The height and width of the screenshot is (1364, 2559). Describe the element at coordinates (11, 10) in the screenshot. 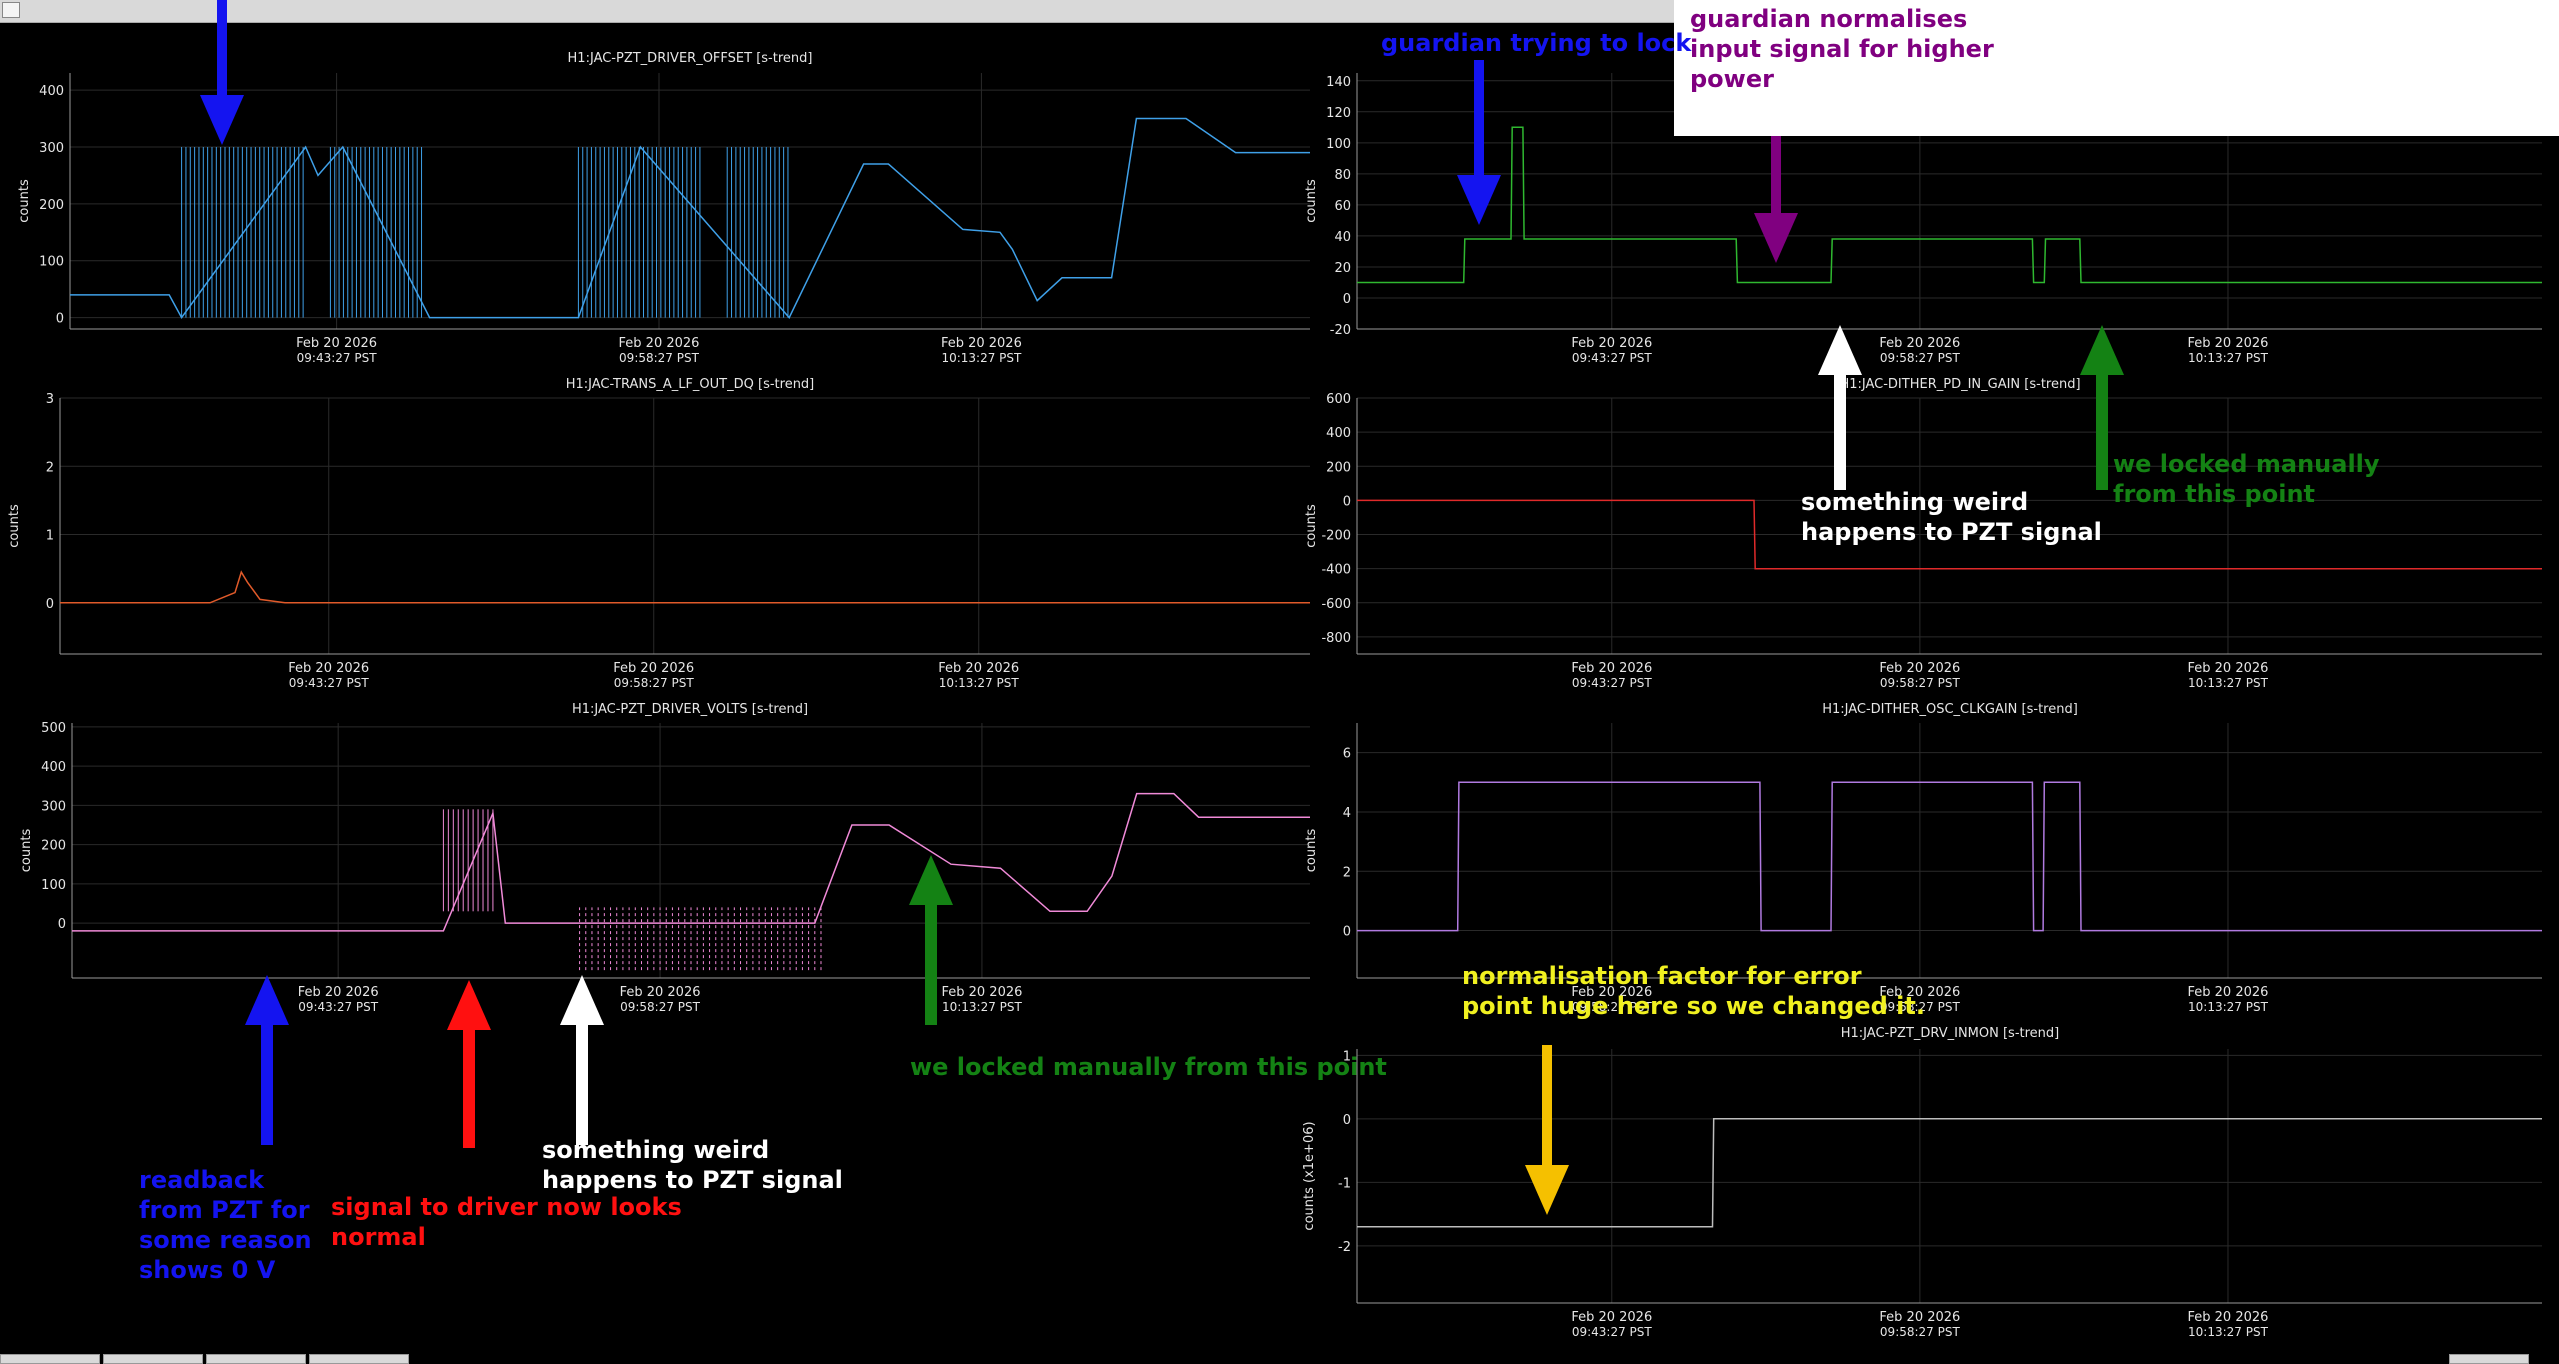

I see `window-icon` at that location.